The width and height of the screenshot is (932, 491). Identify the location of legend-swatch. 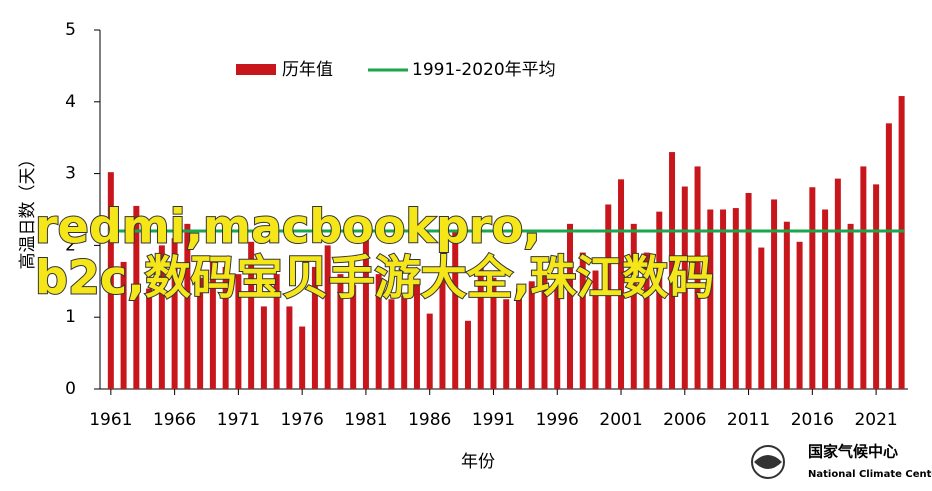
(256, 69).